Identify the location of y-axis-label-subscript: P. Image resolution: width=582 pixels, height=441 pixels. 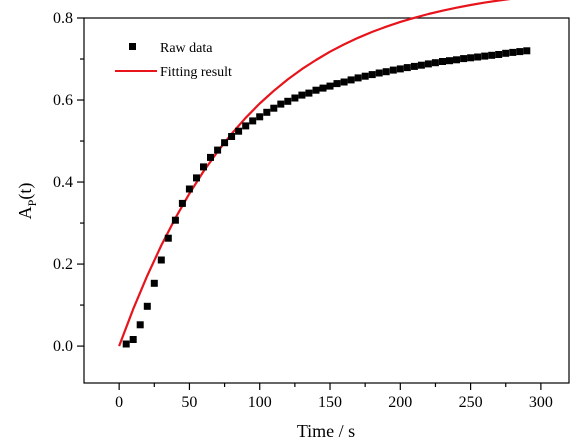
(32, 202).